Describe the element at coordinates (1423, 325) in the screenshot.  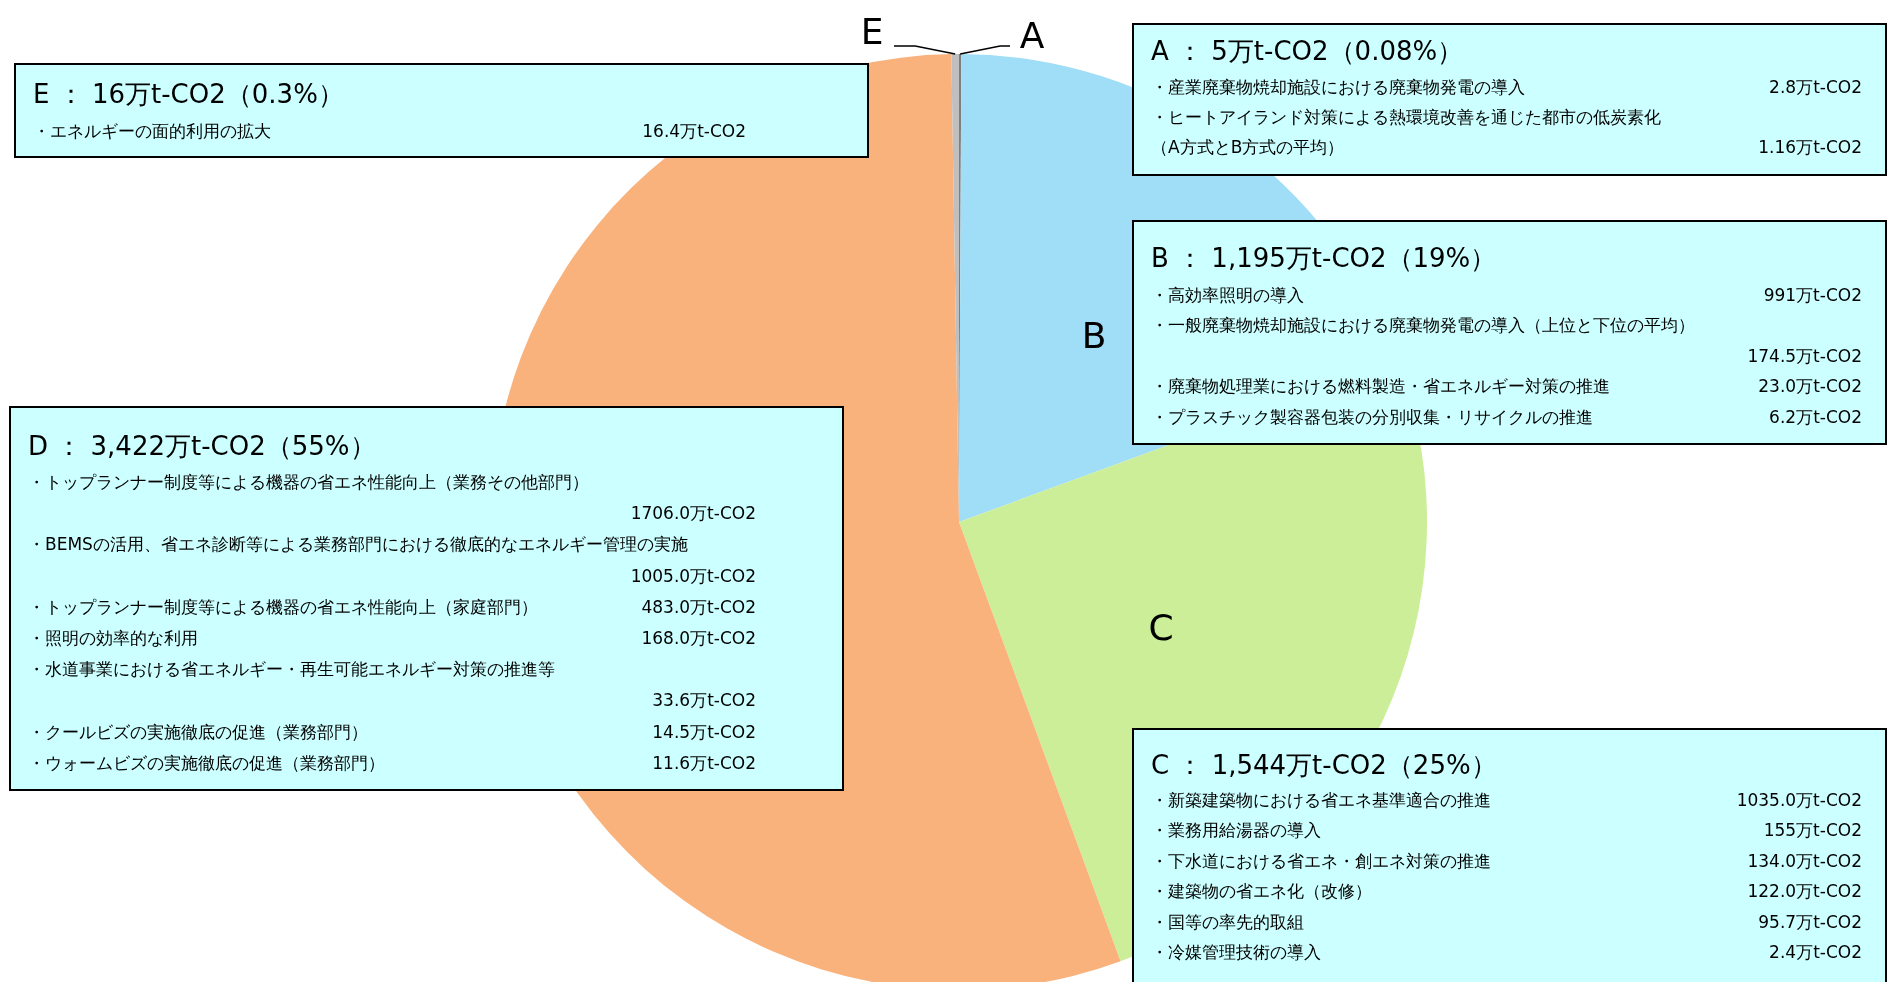
I see `annotation: ・一般廃棄物焼却施設における廃棄物発電の導入（上位と下位の平均）` at that location.